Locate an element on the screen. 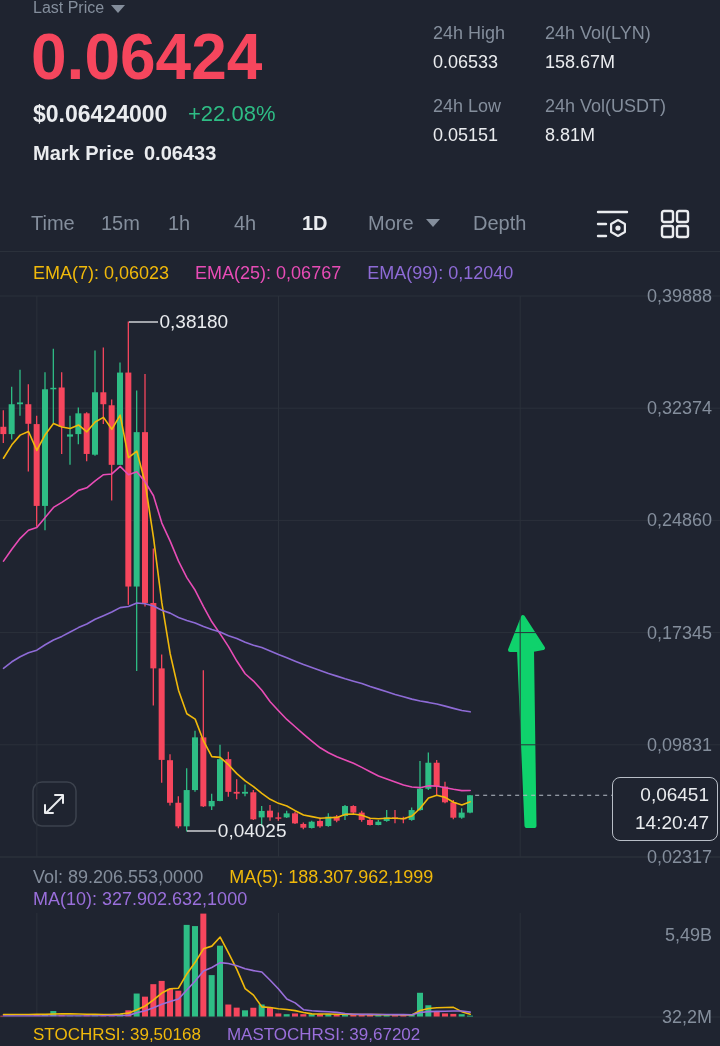  text: More is located at coordinates (391, 223).